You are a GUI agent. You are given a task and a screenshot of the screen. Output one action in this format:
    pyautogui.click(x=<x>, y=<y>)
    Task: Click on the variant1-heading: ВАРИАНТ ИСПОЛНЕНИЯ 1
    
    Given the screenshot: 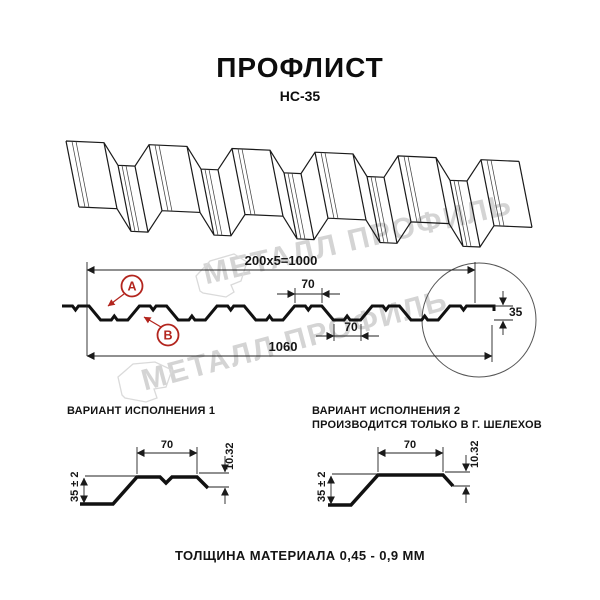 What is the action you would take?
    pyautogui.click(x=141, y=411)
    